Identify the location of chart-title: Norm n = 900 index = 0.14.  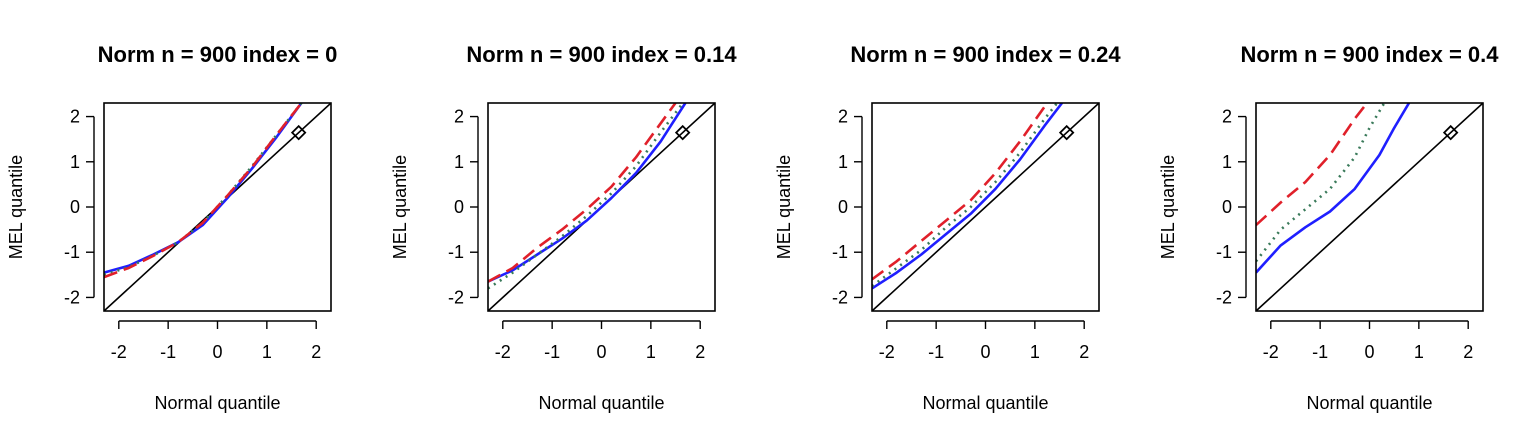
(601, 54).